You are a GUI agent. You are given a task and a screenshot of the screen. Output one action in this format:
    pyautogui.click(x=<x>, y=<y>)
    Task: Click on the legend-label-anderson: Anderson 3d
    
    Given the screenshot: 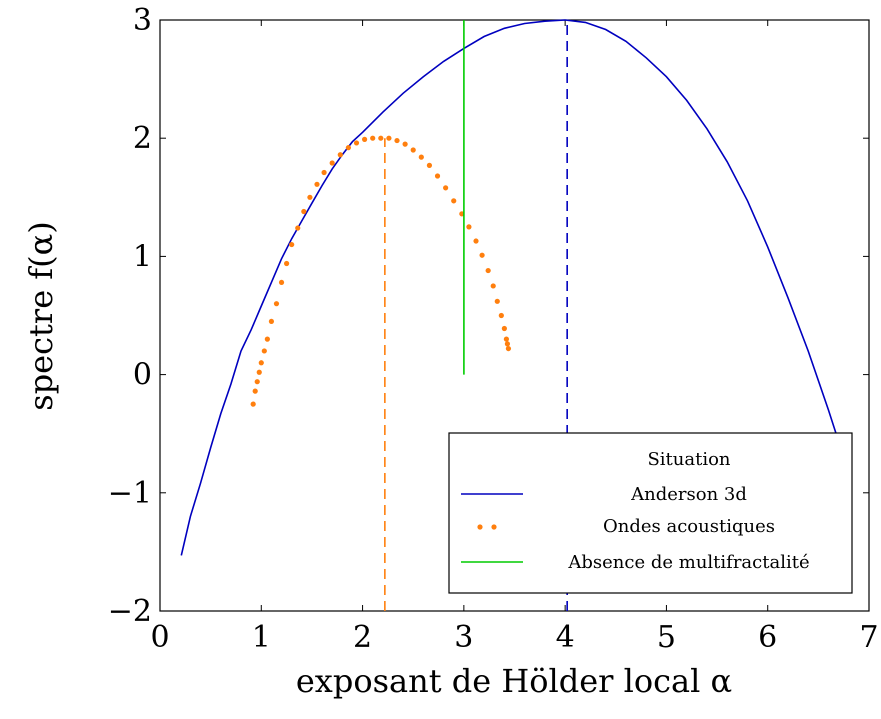 What is the action you would take?
    pyautogui.click(x=688, y=494)
    